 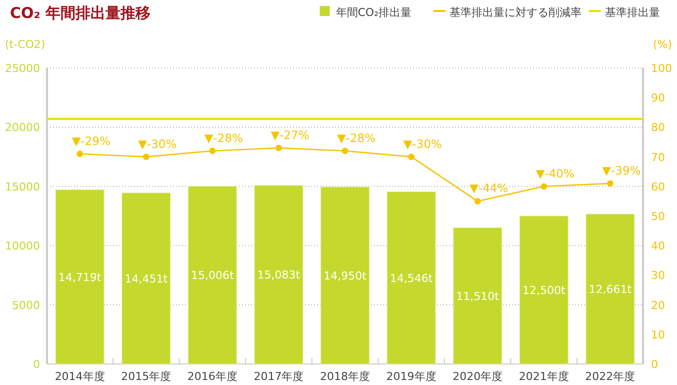 I want to click on y-tick-label: 5000, so click(x=26, y=305).